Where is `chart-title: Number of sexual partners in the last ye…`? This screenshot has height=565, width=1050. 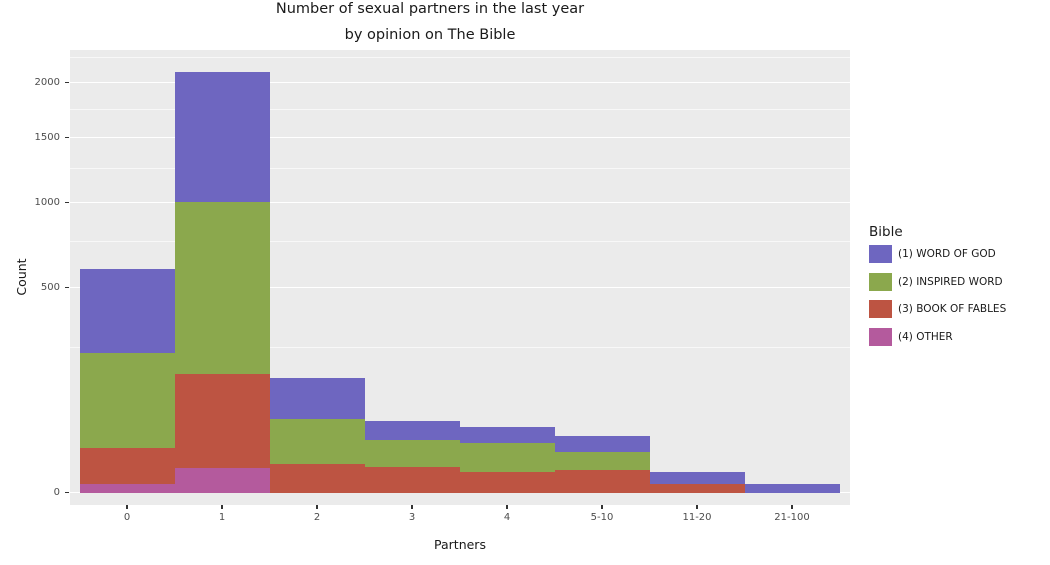 chart-title: Number of sexual partners in the last ye… is located at coordinates (430, 9).